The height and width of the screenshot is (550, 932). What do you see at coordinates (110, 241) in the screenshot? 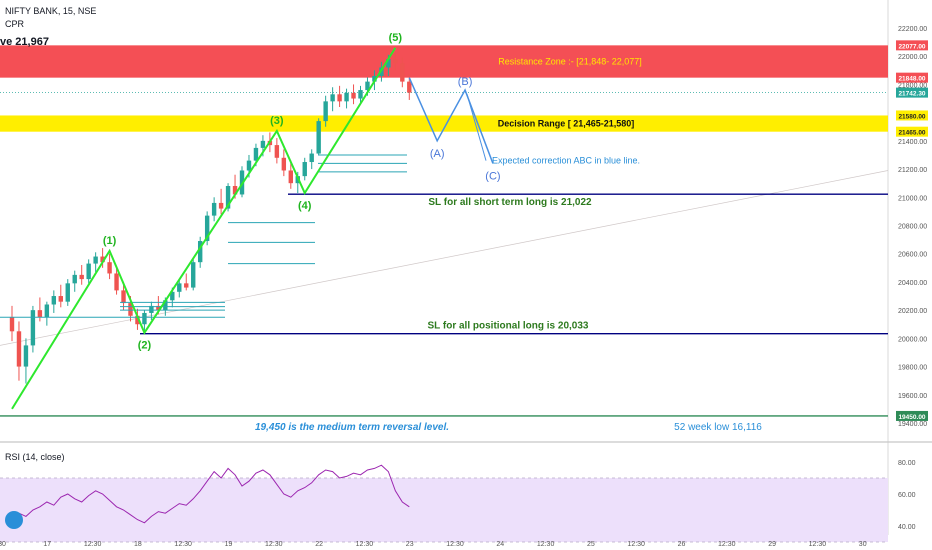
I see `wave-label: (1)` at bounding box center [110, 241].